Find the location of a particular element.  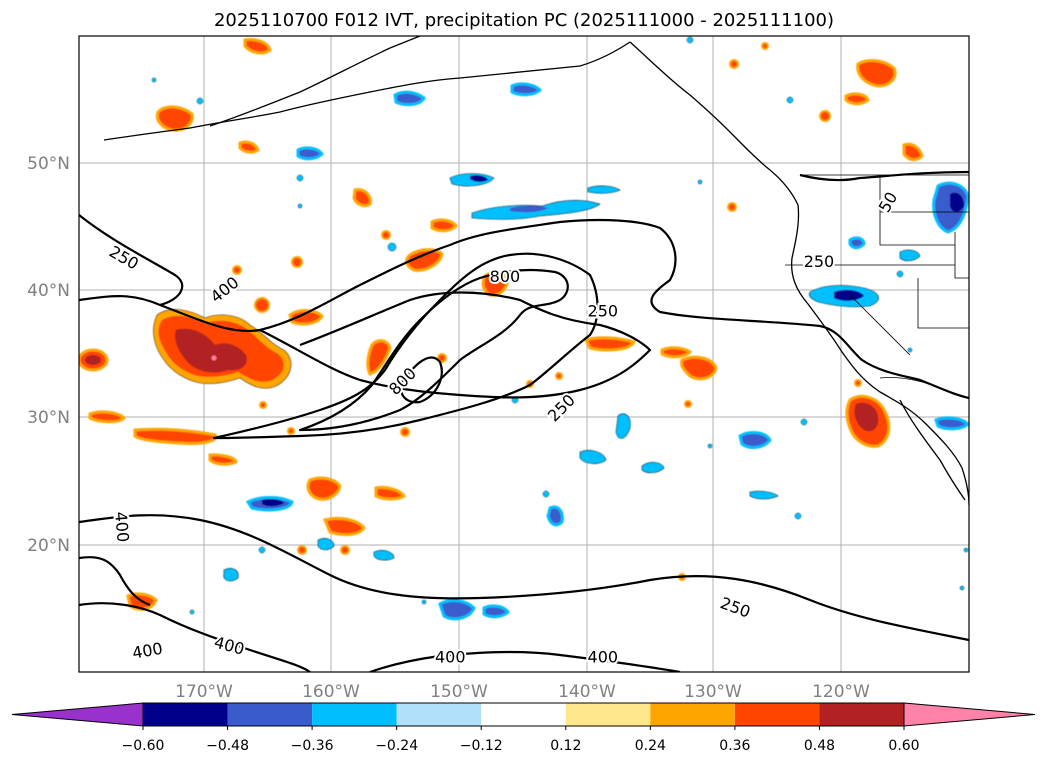

x-tick-label: 130°W is located at coordinates (713, 692).